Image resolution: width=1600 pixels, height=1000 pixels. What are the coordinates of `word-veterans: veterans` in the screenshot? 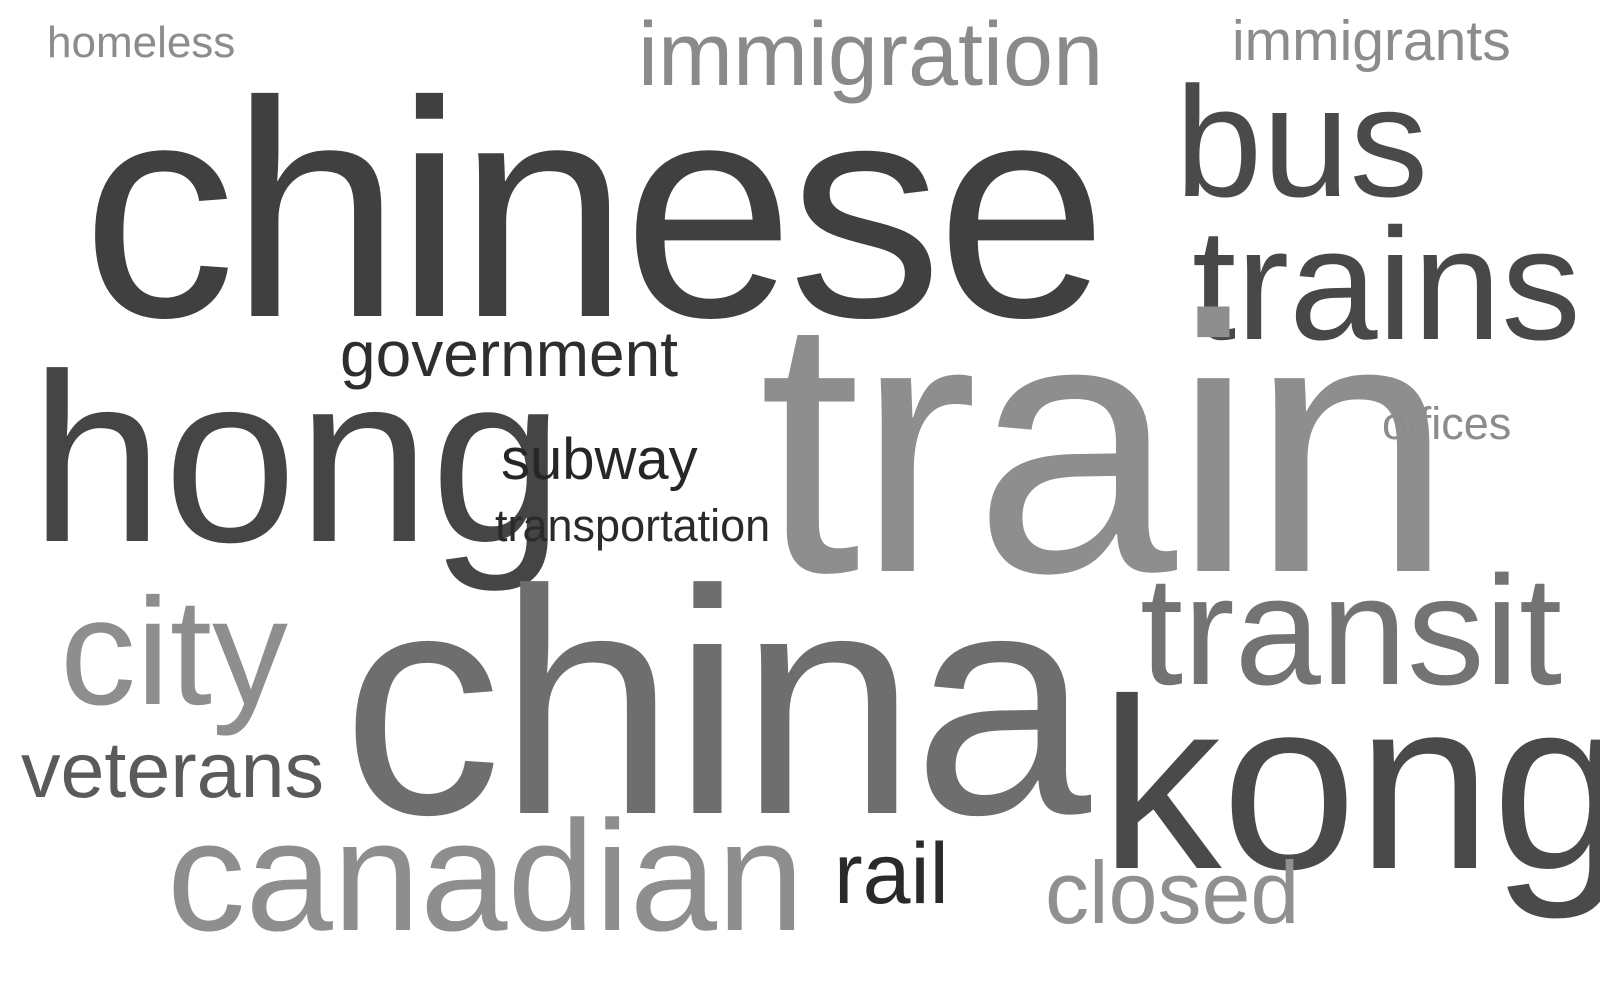 It's located at (173, 769).